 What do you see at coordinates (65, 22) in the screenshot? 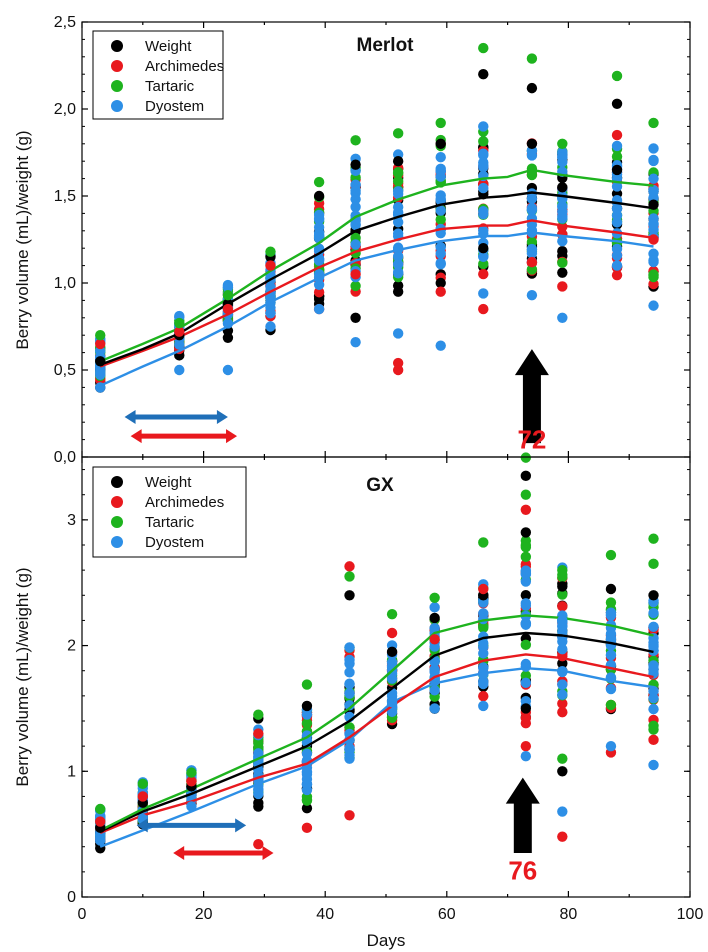
I see `merlot-y-tick-label: 2,5` at bounding box center [65, 22].